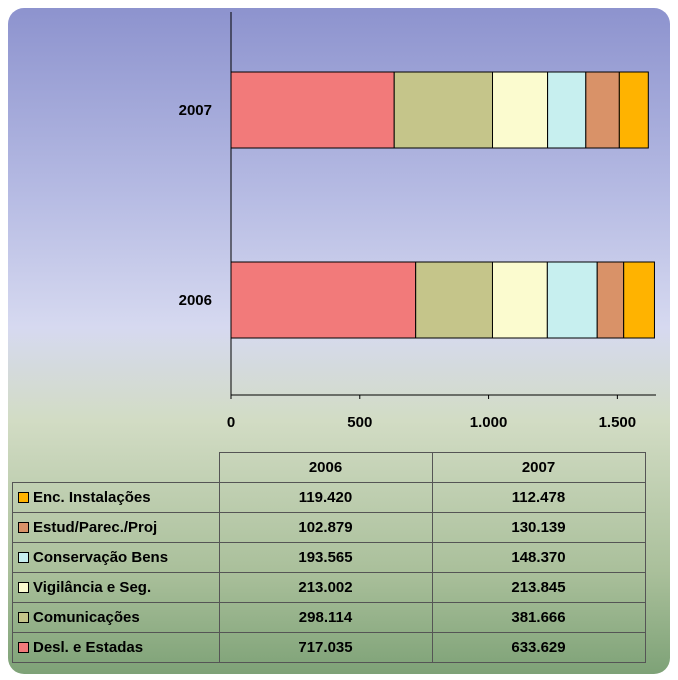 The image size is (678, 680). I want to click on value-cell-2006: 193.565, so click(325, 557).